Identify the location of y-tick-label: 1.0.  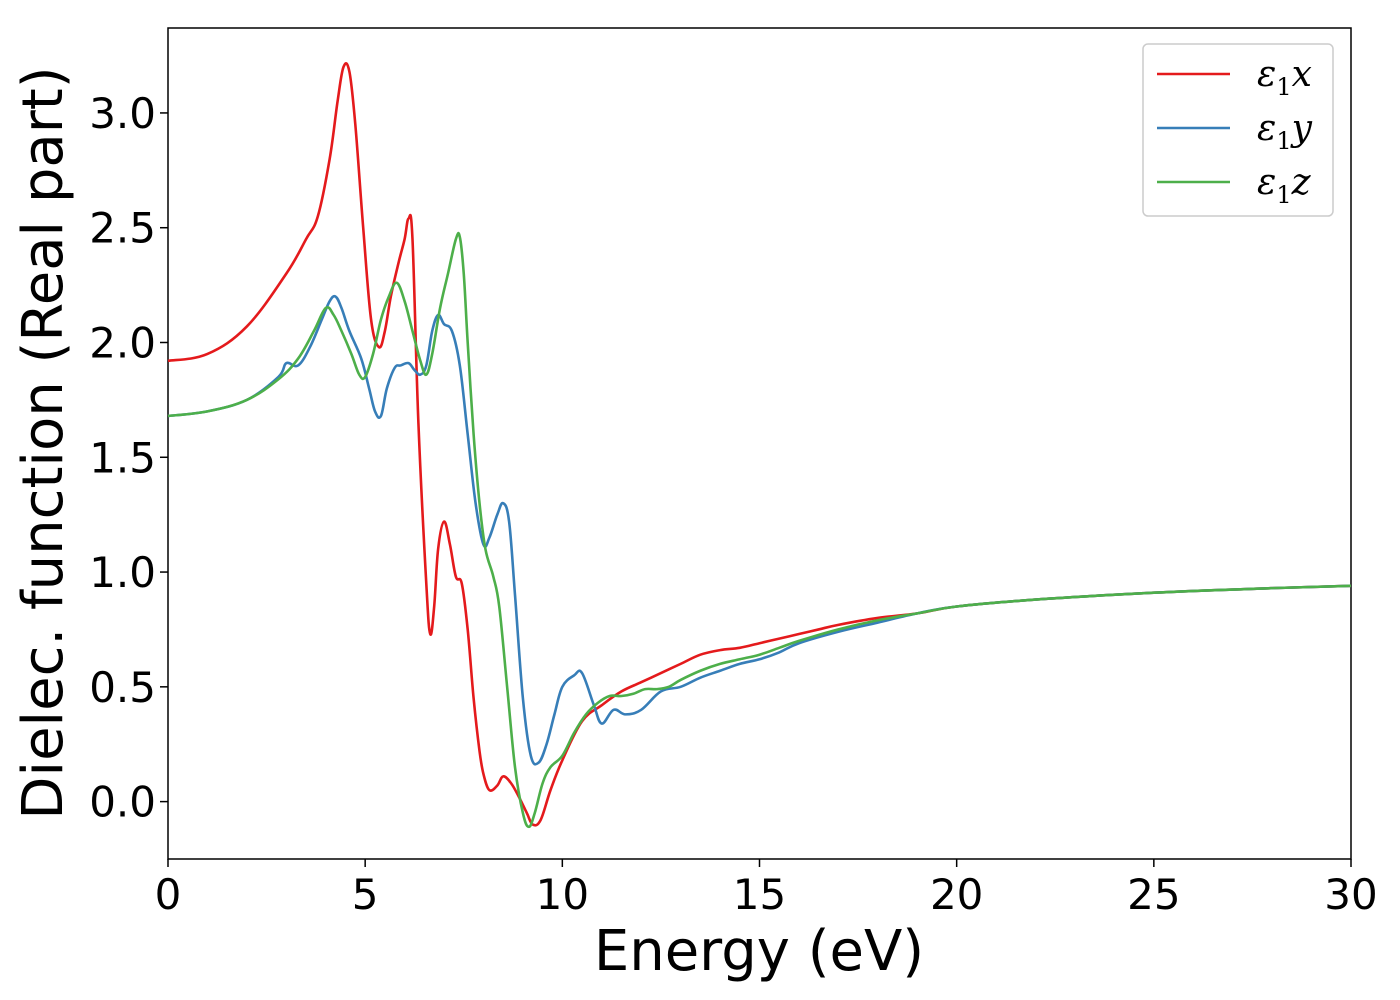
(122, 572).